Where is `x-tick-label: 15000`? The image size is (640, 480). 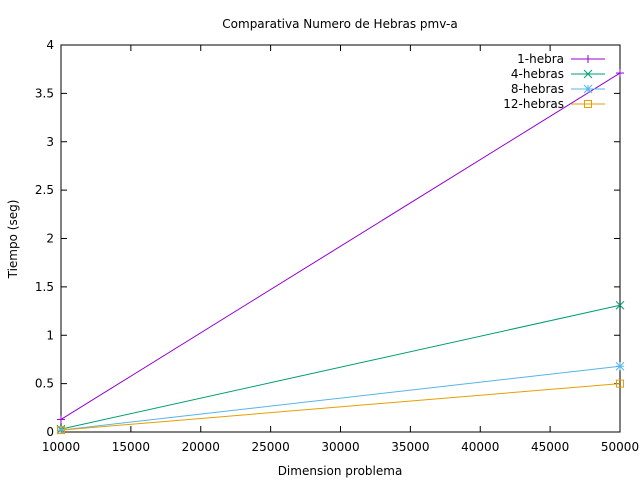 x-tick-label: 15000 is located at coordinates (131, 447).